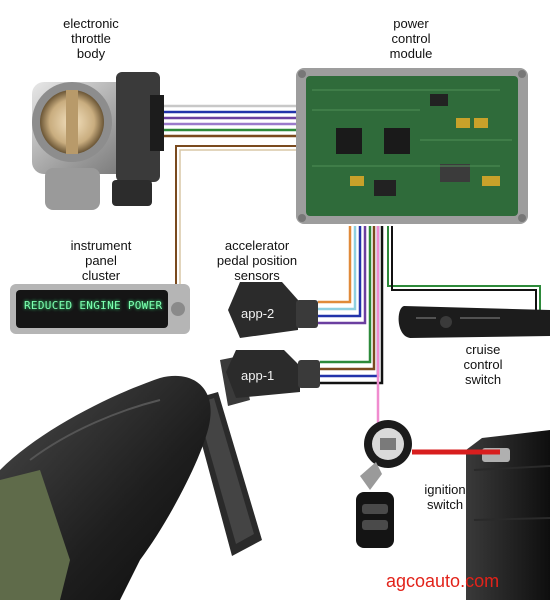 The width and height of the screenshot is (550, 600). What do you see at coordinates (91, 38) in the screenshot?
I see `label-throttle-body: electronic throttle body` at bounding box center [91, 38].